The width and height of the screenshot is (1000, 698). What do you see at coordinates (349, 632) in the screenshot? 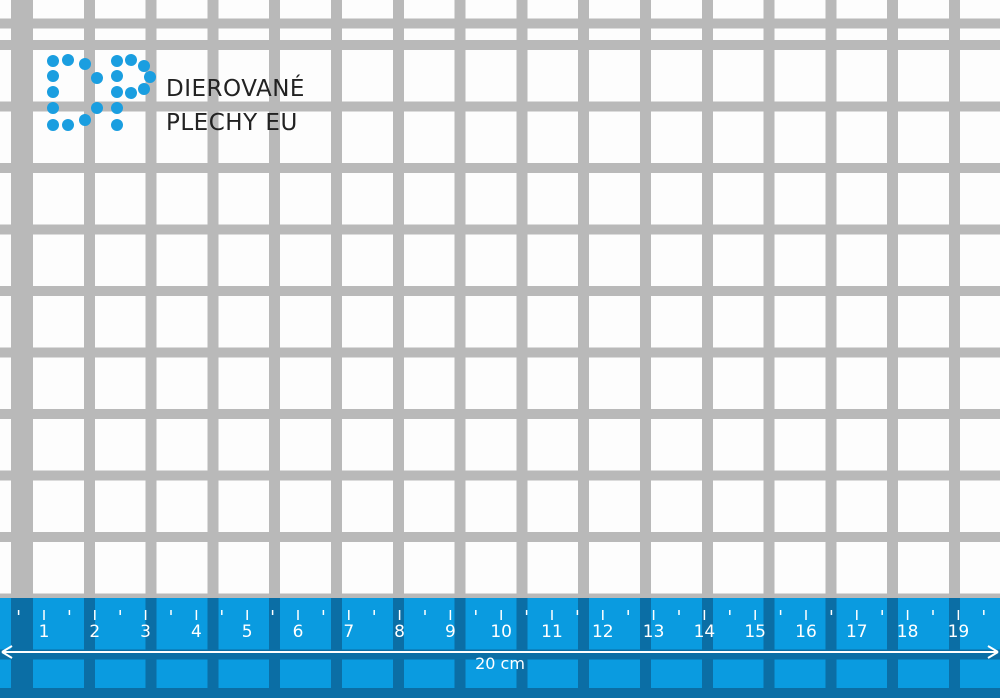
I see `ruler-label: 7` at bounding box center [349, 632].